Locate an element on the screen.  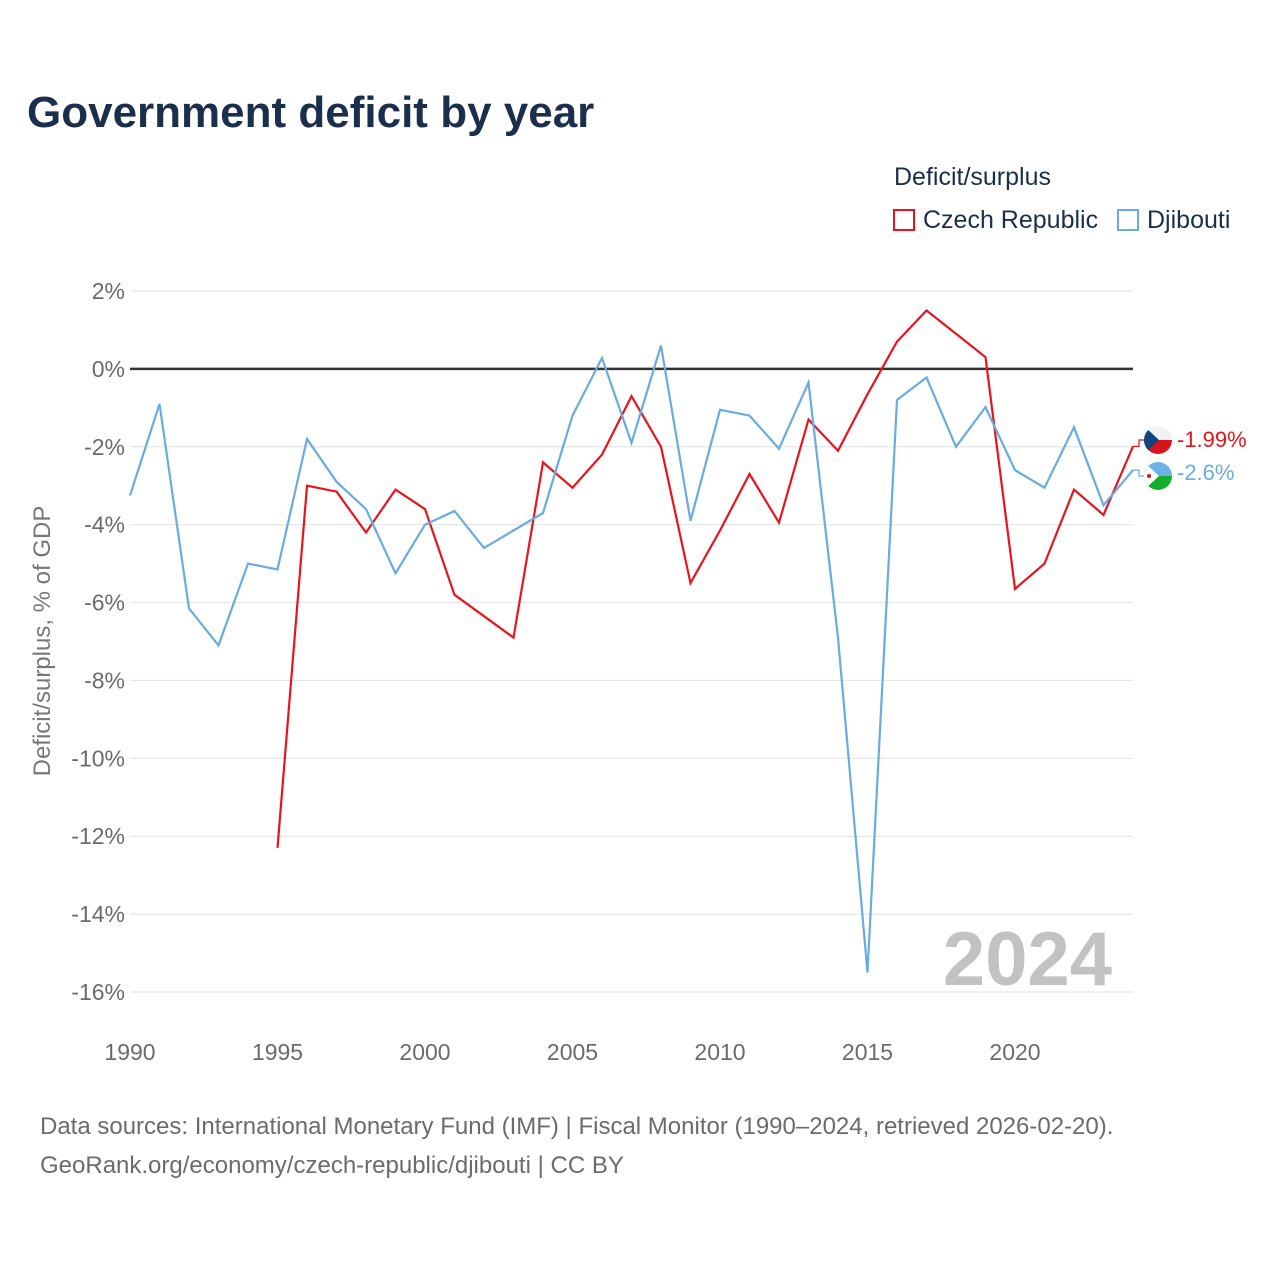
y-tick-label: -8% is located at coordinates (104, 680).